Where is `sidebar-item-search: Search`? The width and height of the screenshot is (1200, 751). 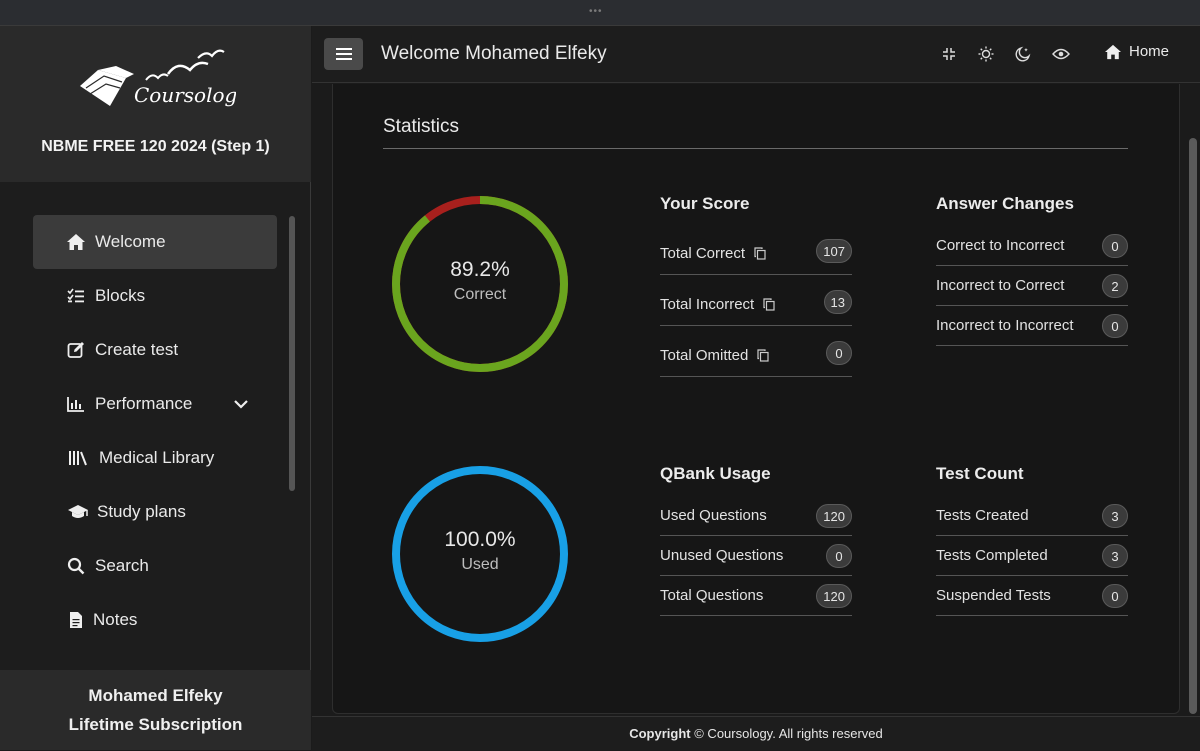
sidebar-item-search: Search is located at coordinates (155, 566).